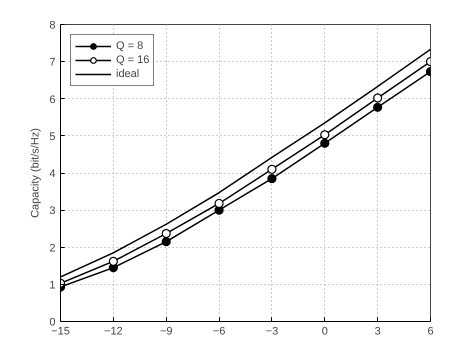  Describe the element at coordinates (133, 60) in the screenshot. I see `legend-label: Q = 16` at that location.